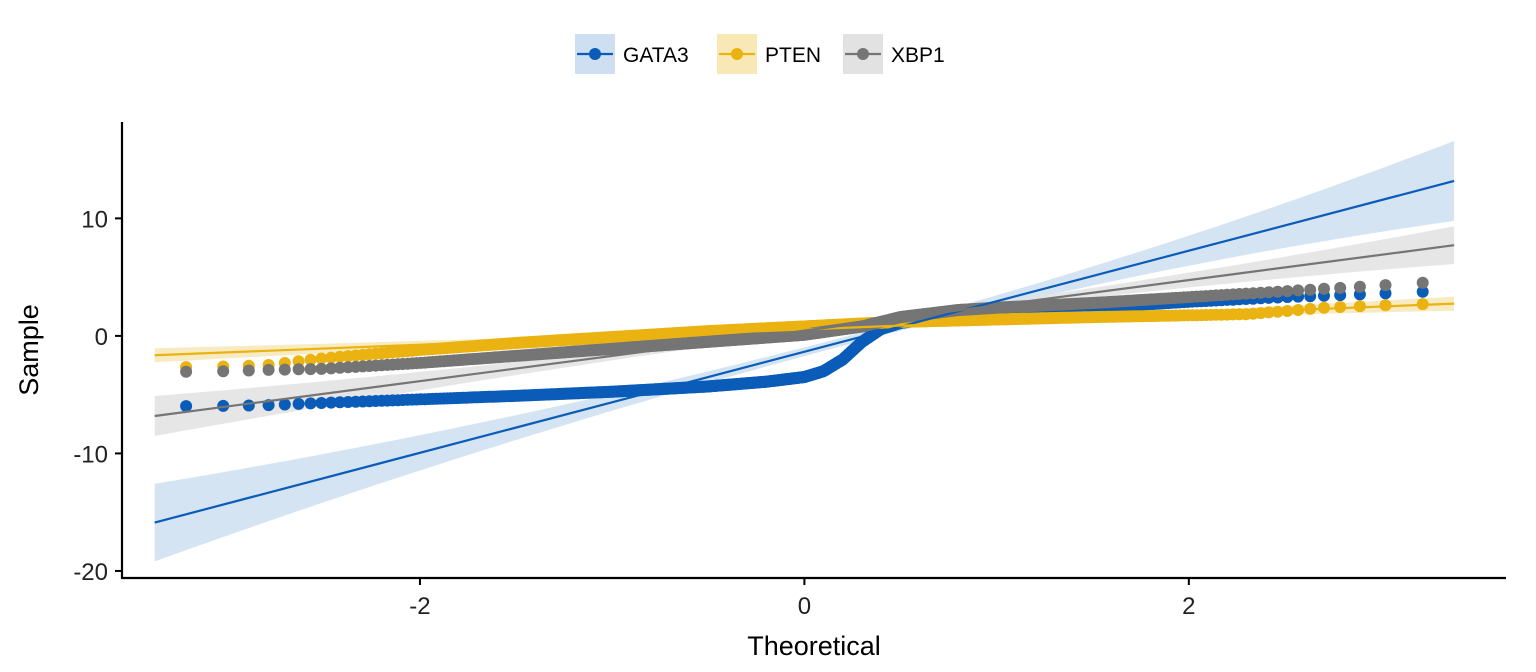 The width and height of the screenshot is (1536, 672). I want to click on x-axis-title: Theoretical, so click(814, 646).